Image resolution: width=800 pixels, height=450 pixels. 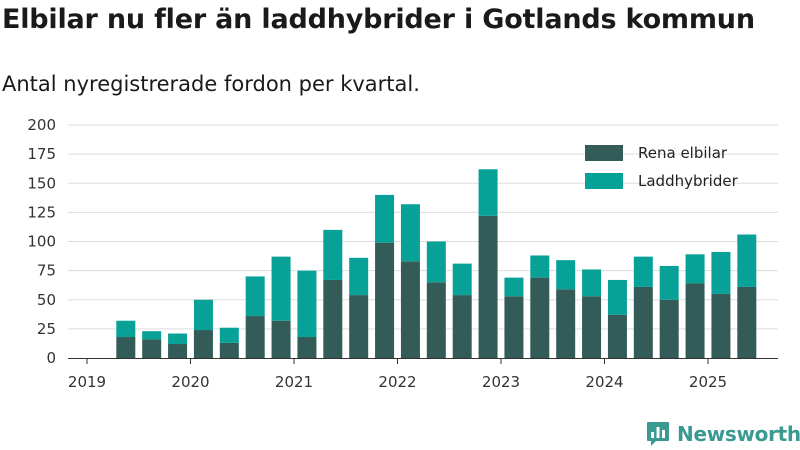 I want to click on x-tick-label: 2024, so click(x=604, y=382).